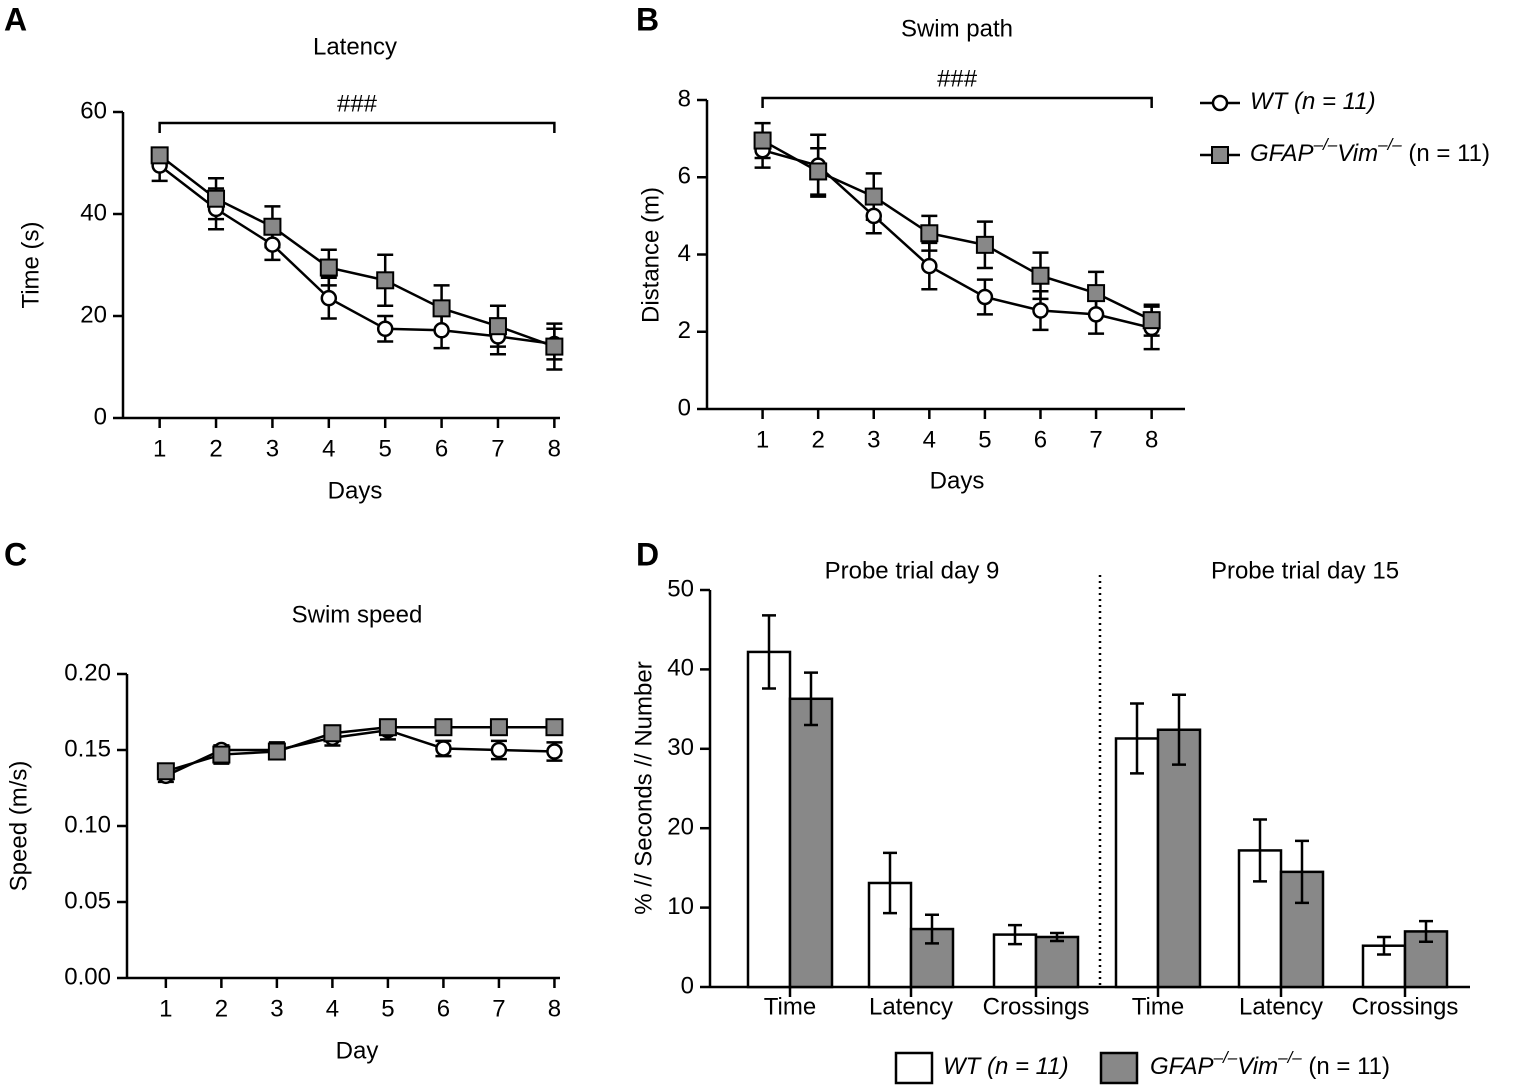 This screenshot has width=1536, height=1087. I want to click on panel-letter: B, so click(647, 19).